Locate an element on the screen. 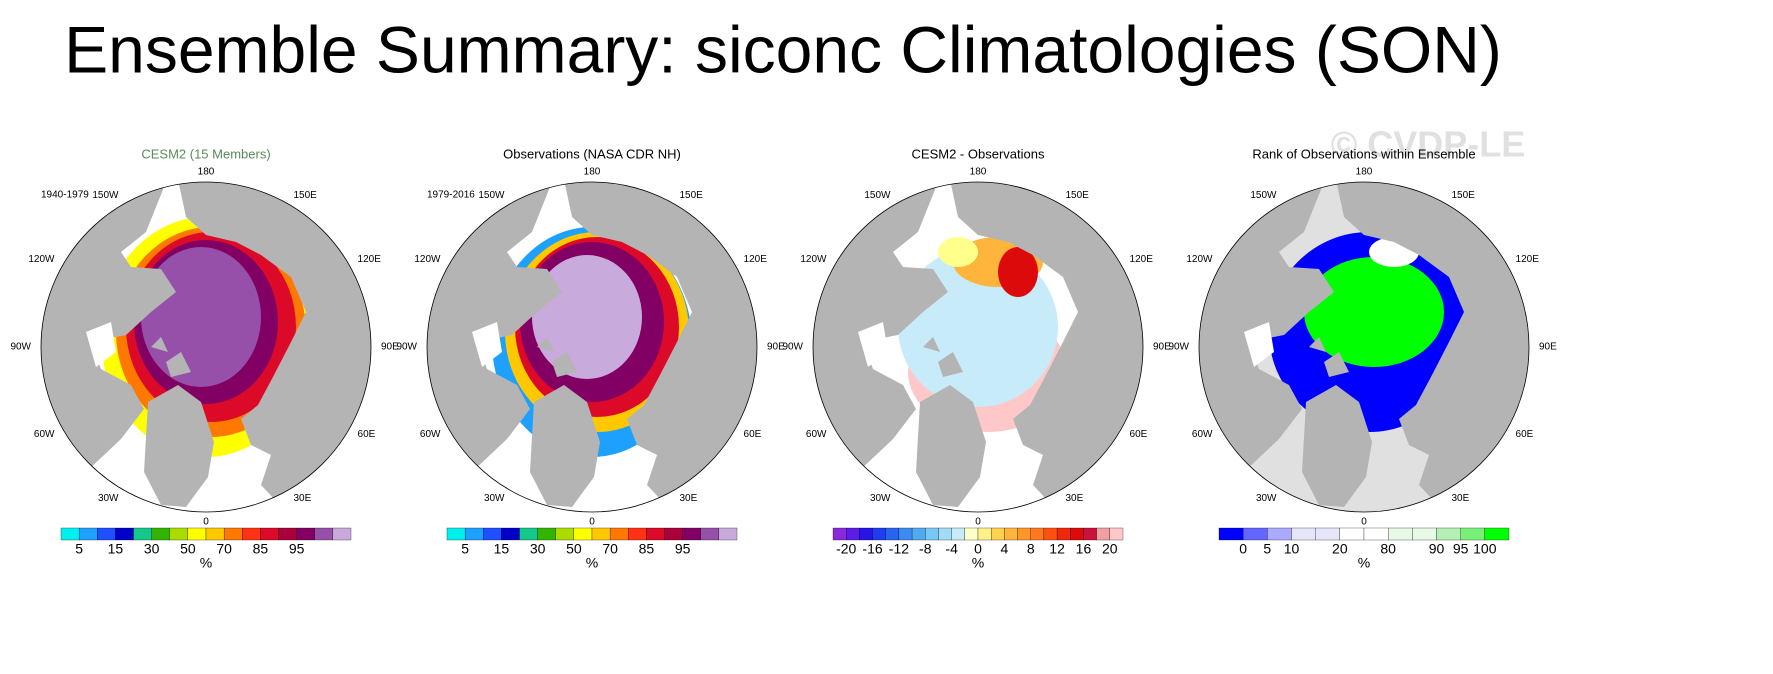 This screenshot has height=674, width=1773. colorbar-tick-label: 20 is located at coordinates (1110, 549).